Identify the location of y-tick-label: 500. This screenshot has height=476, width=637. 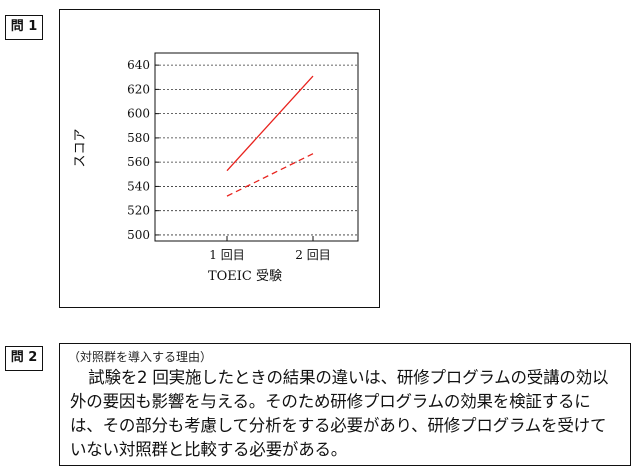
(138, 235).